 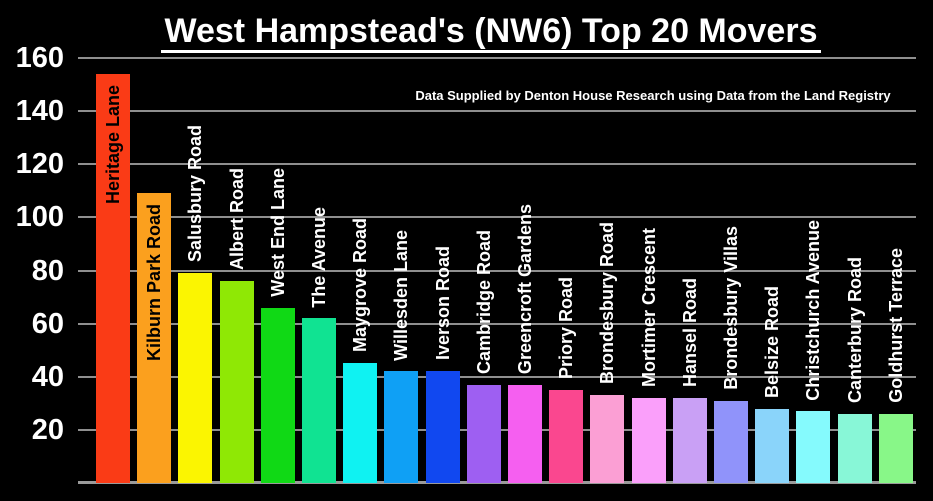 What do you see at coordinates (277, 232) in the screenshot?
I see `bar-label: West End Lane` at bounding box center [277, 232].